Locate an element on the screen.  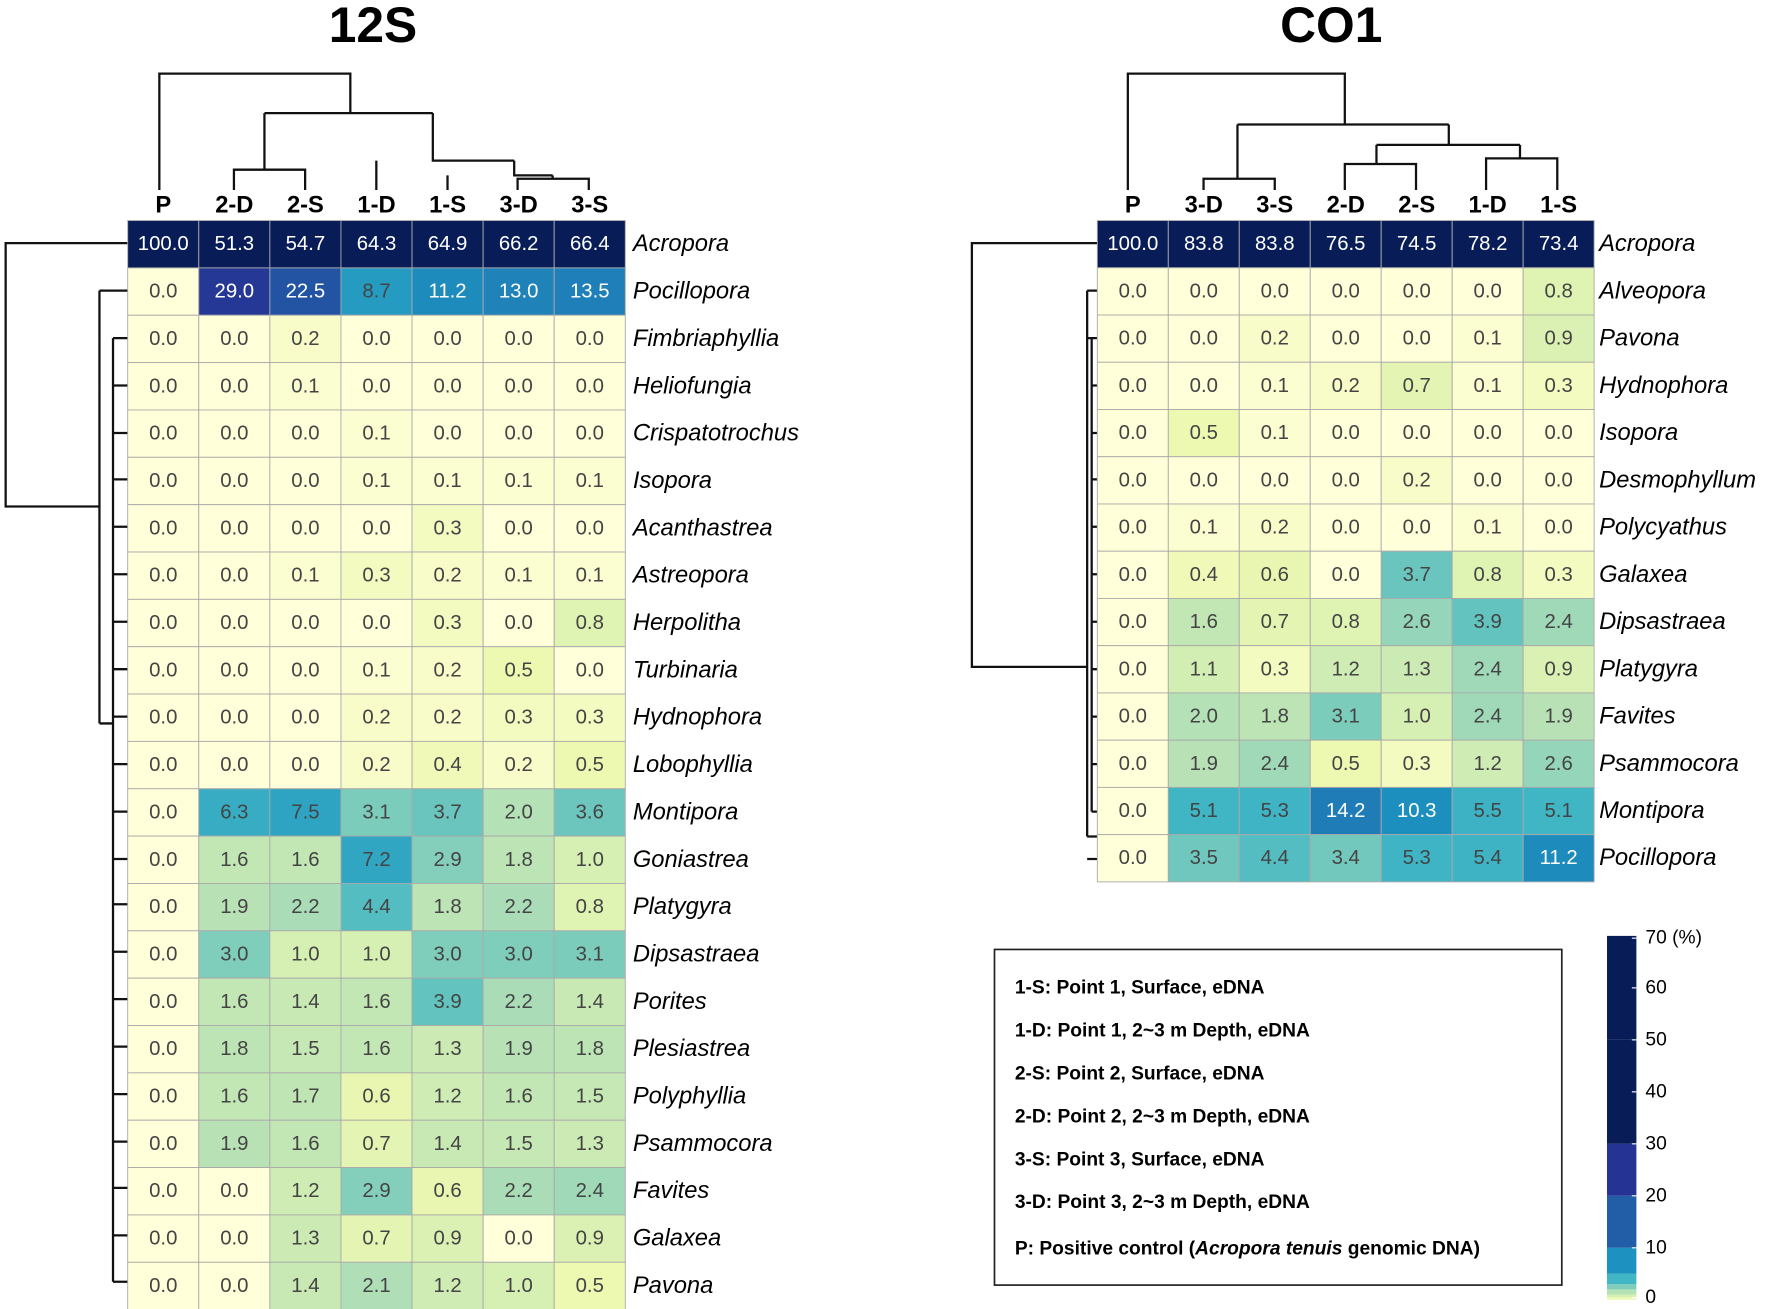
cell-value-label: 1.9 is located at coordinates (519, 1049).